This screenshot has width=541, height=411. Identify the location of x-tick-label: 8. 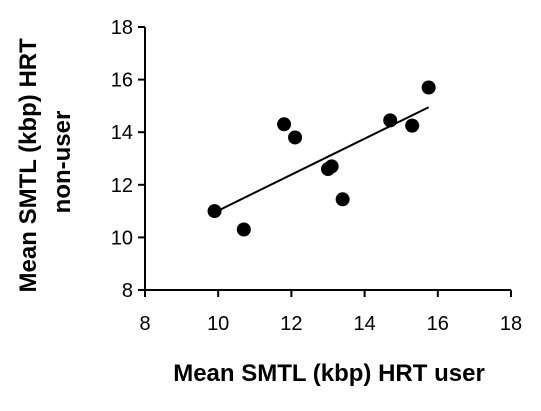
(144, 324).